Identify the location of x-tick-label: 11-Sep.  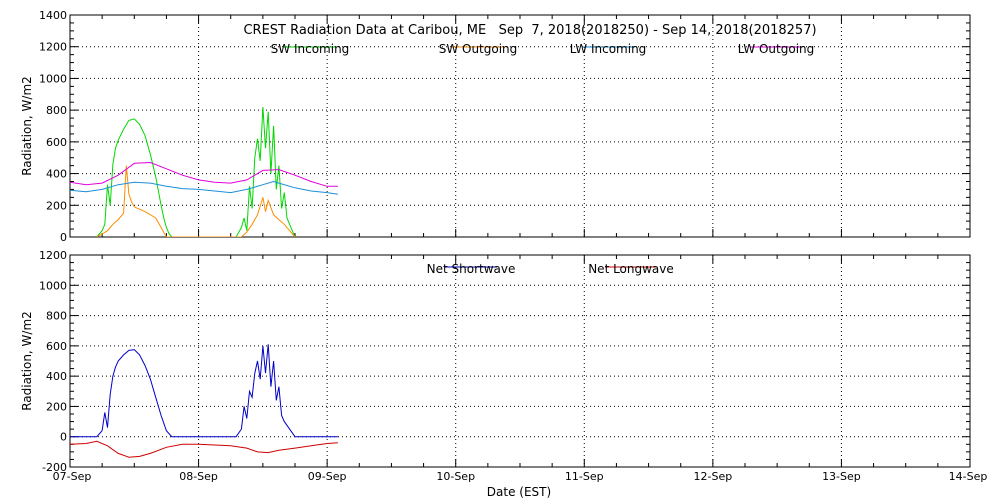
(584, 476).